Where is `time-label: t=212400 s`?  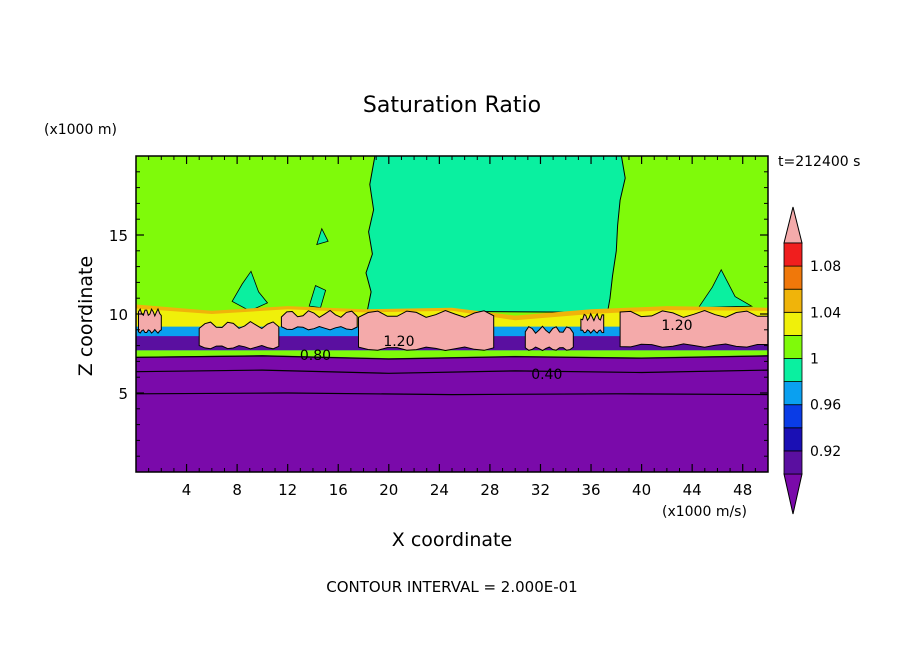 time-label: t=212400 s is located at coordinates (819, 162).